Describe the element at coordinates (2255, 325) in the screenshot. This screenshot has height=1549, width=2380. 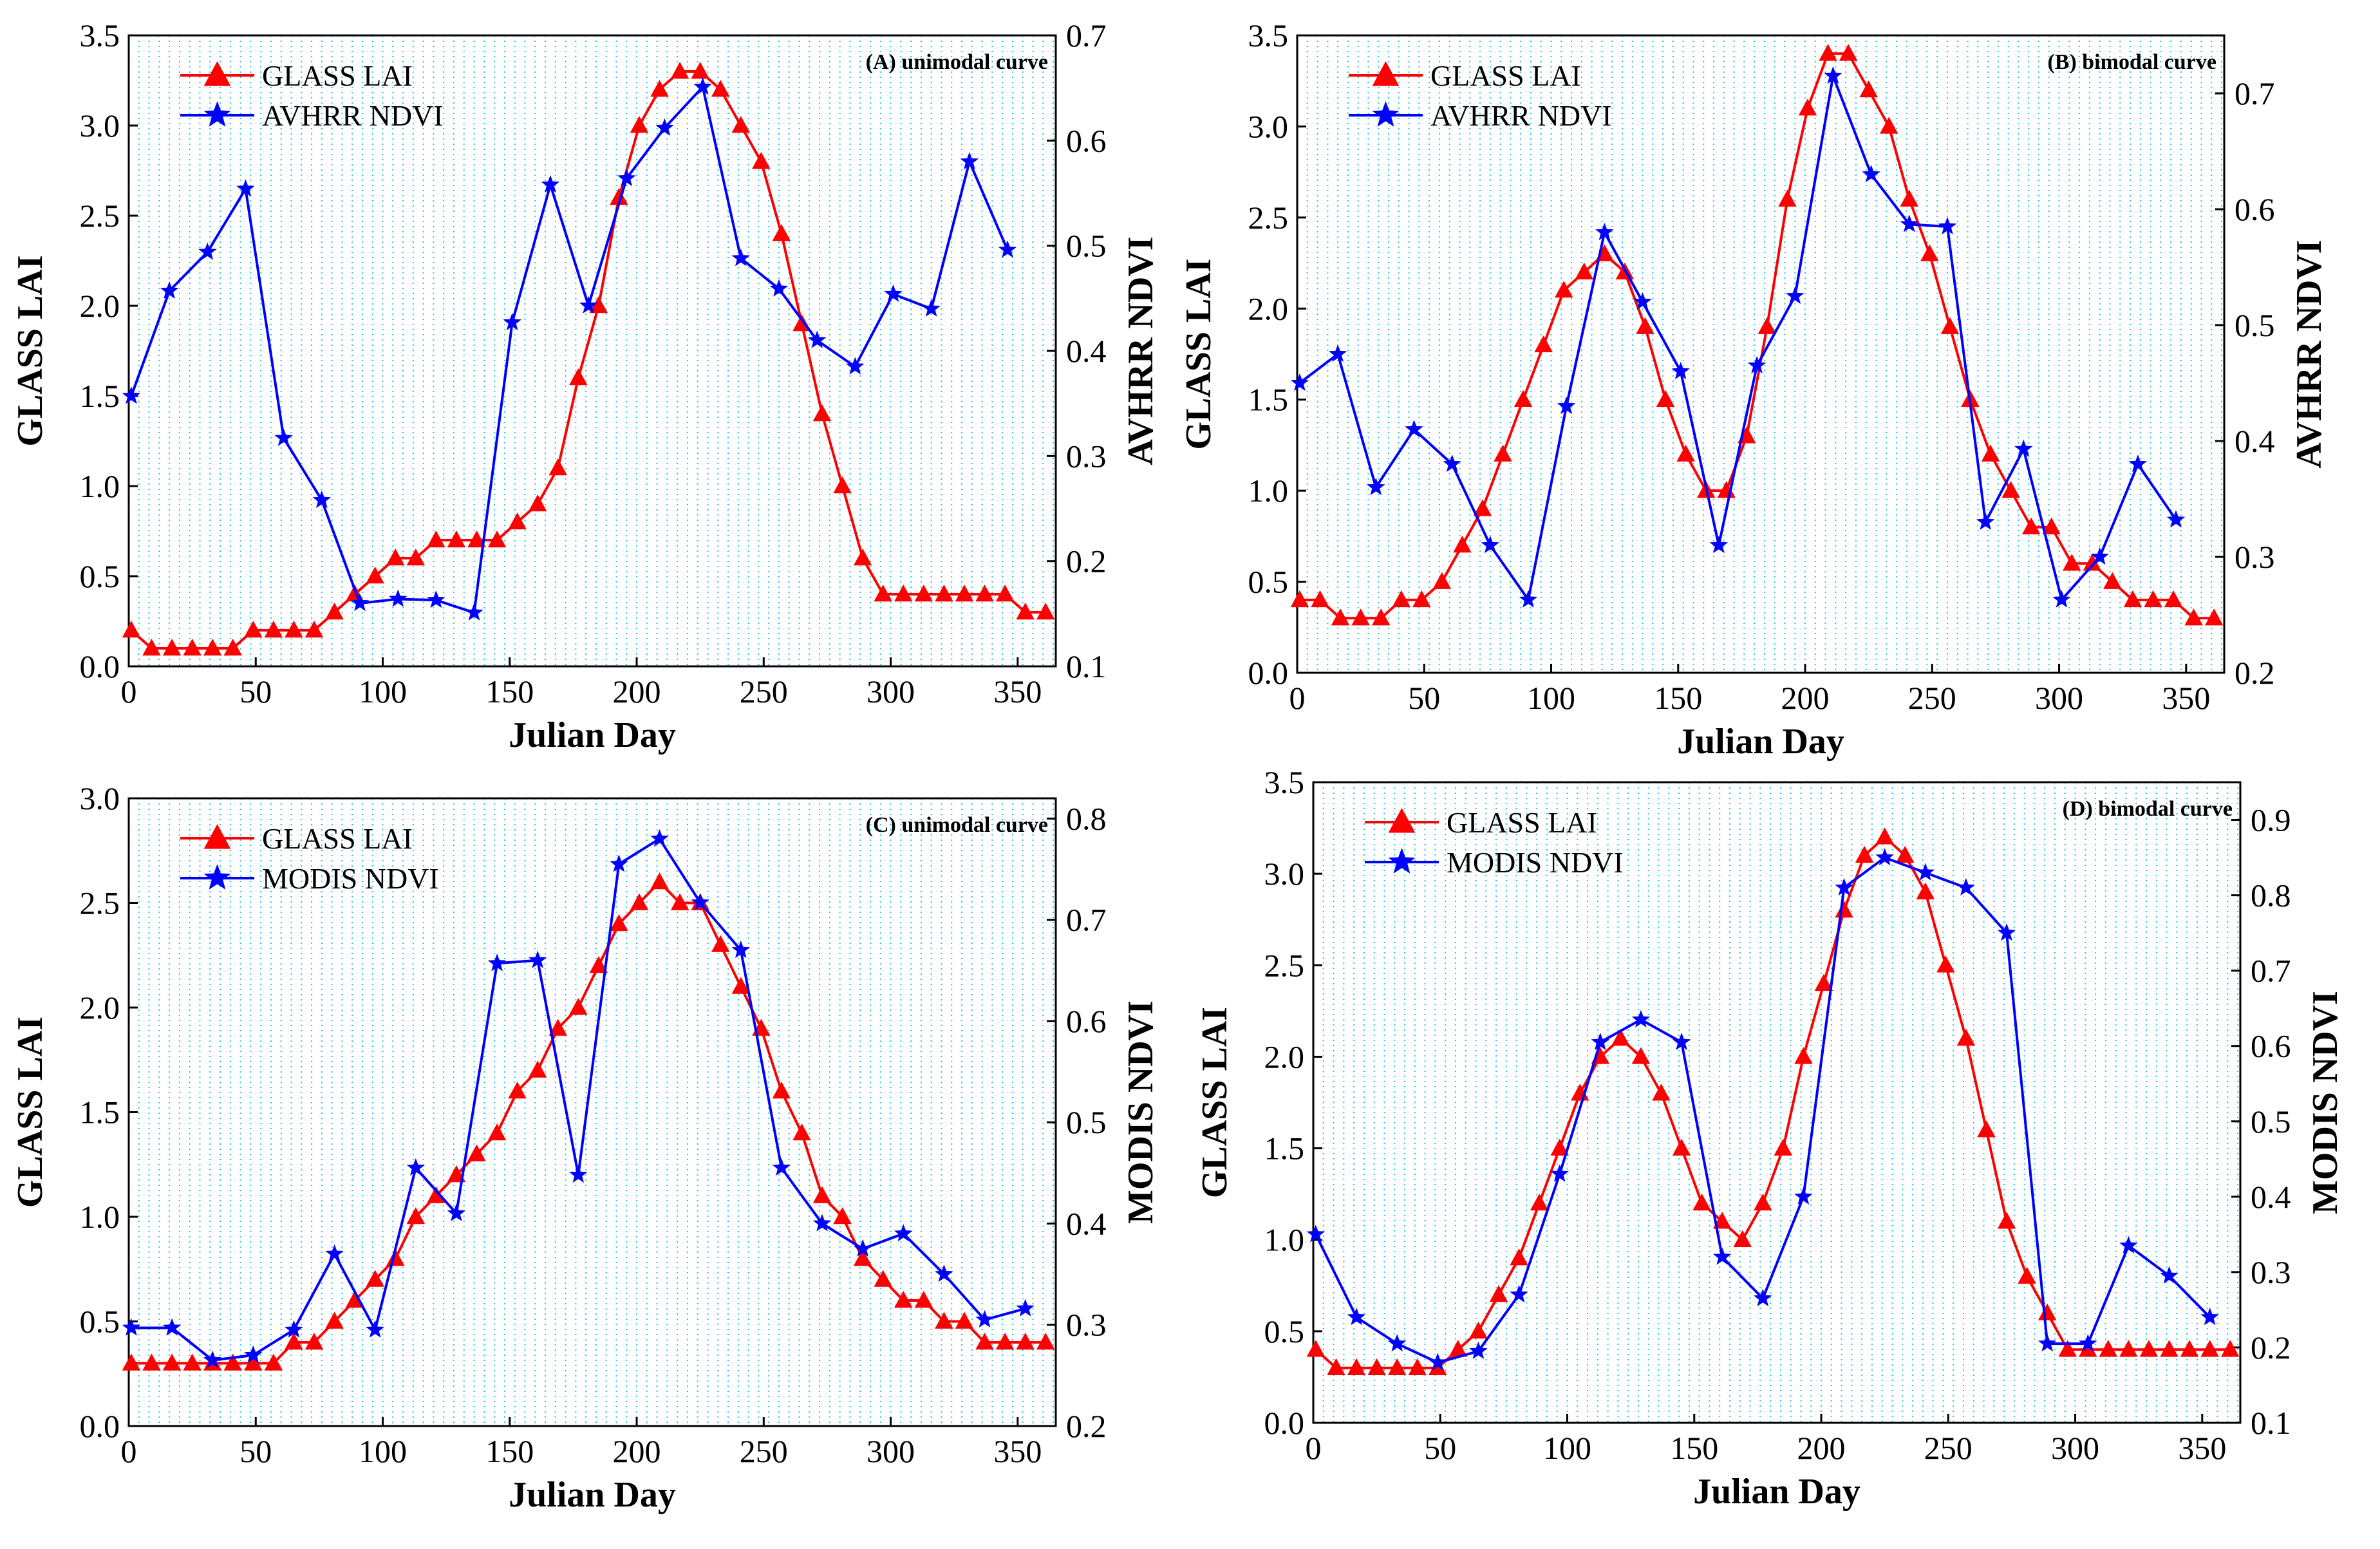
I see `y2-tick-label: 0.5` at that location.